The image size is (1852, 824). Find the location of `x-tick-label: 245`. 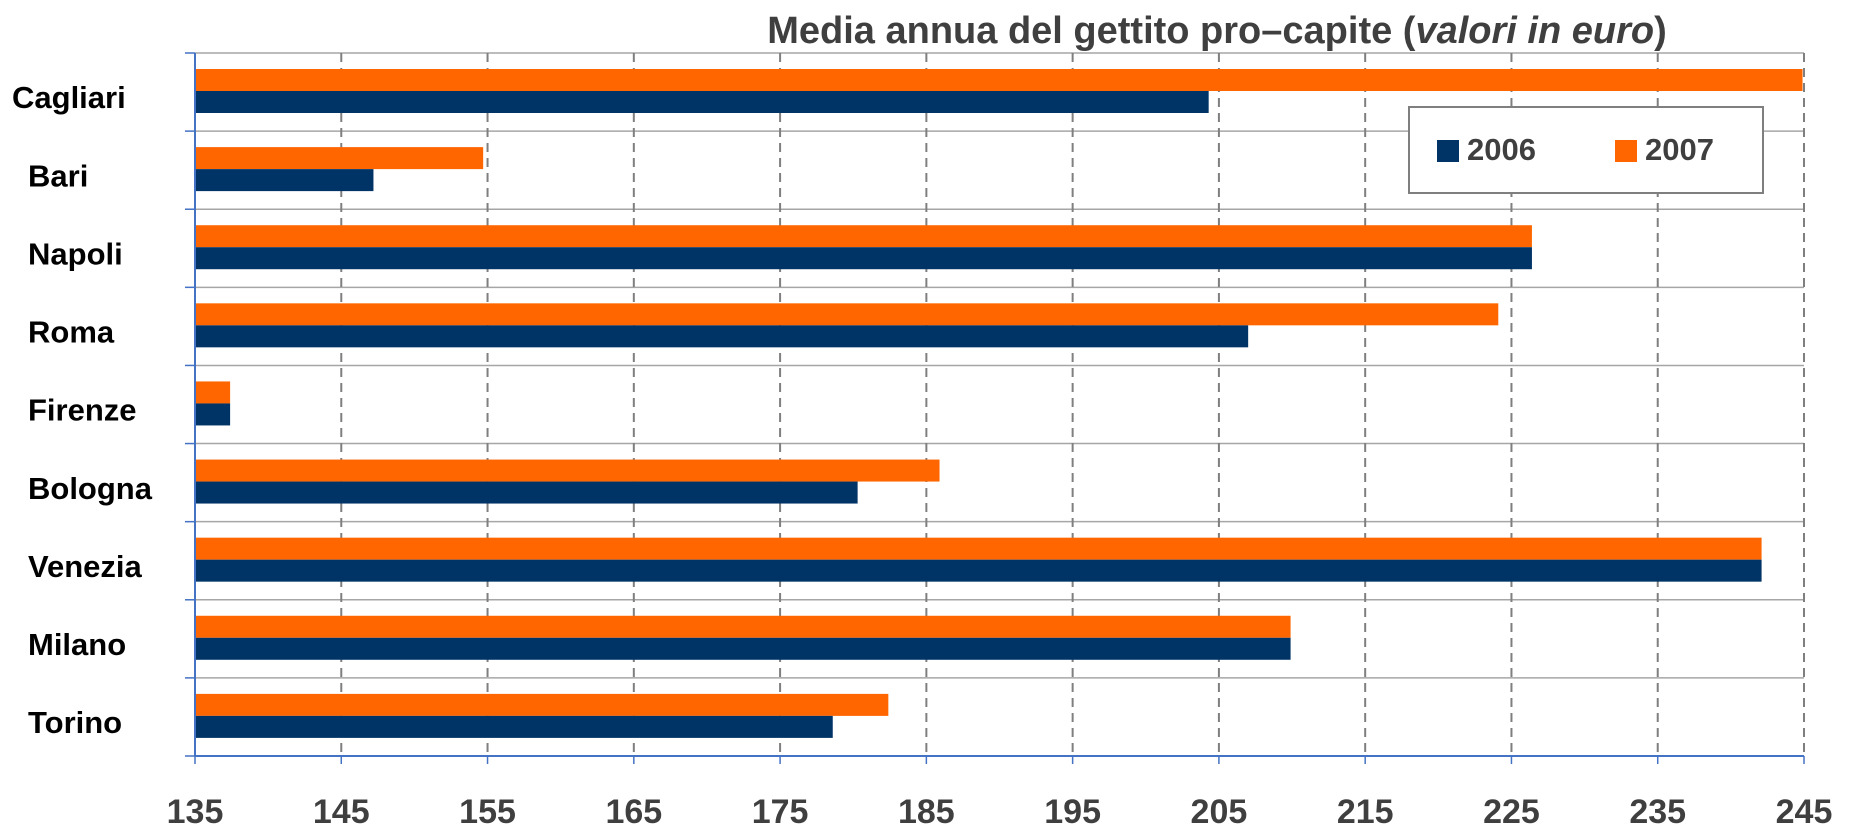

x-tick-label: 245 is located at coordinates (1804, 808).